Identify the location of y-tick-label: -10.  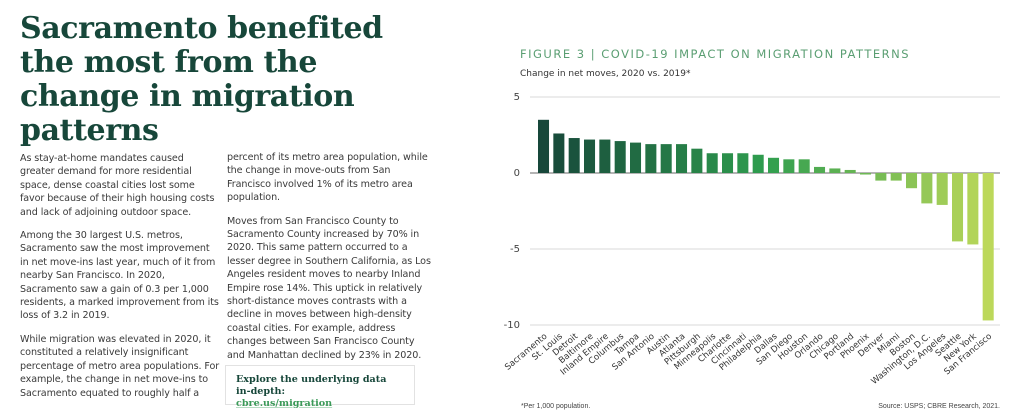
(512, 325).